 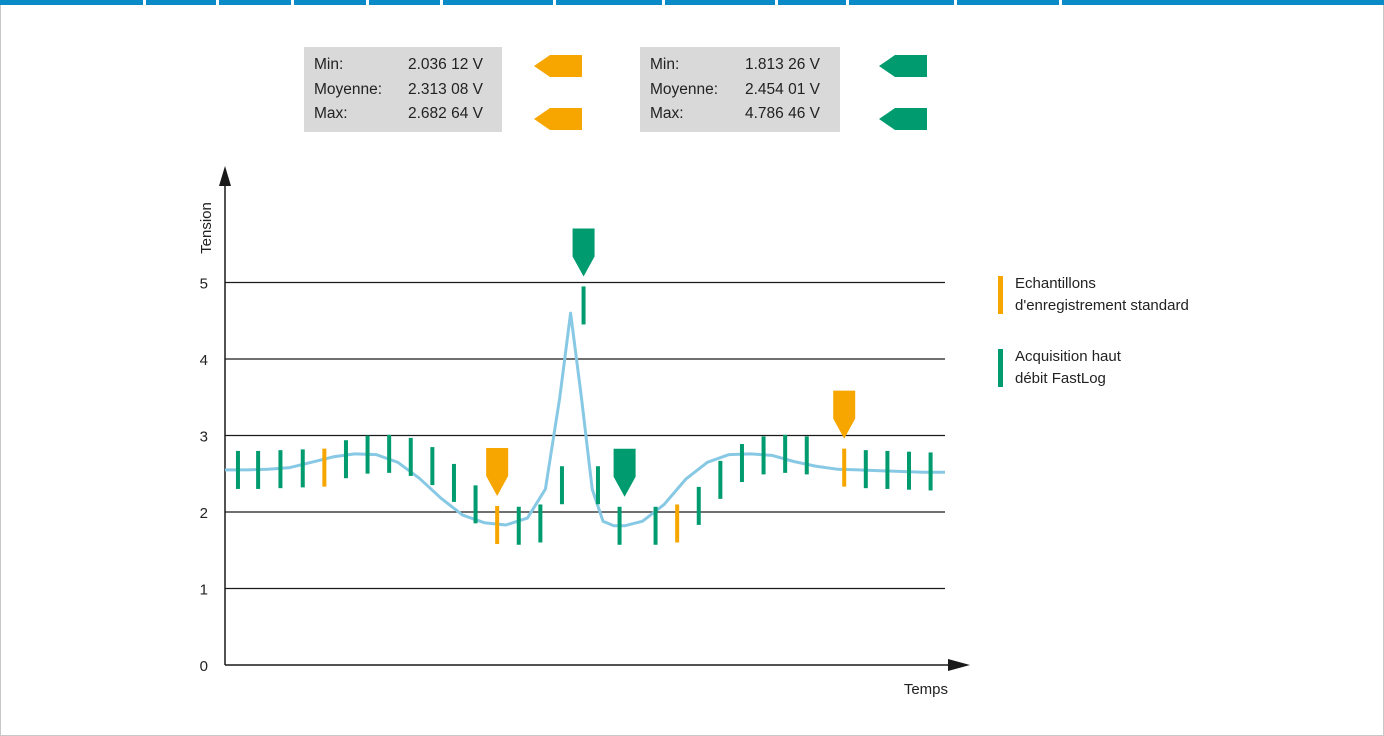 I want to click on y-tick-label: 3, so click(x=204, y=437).